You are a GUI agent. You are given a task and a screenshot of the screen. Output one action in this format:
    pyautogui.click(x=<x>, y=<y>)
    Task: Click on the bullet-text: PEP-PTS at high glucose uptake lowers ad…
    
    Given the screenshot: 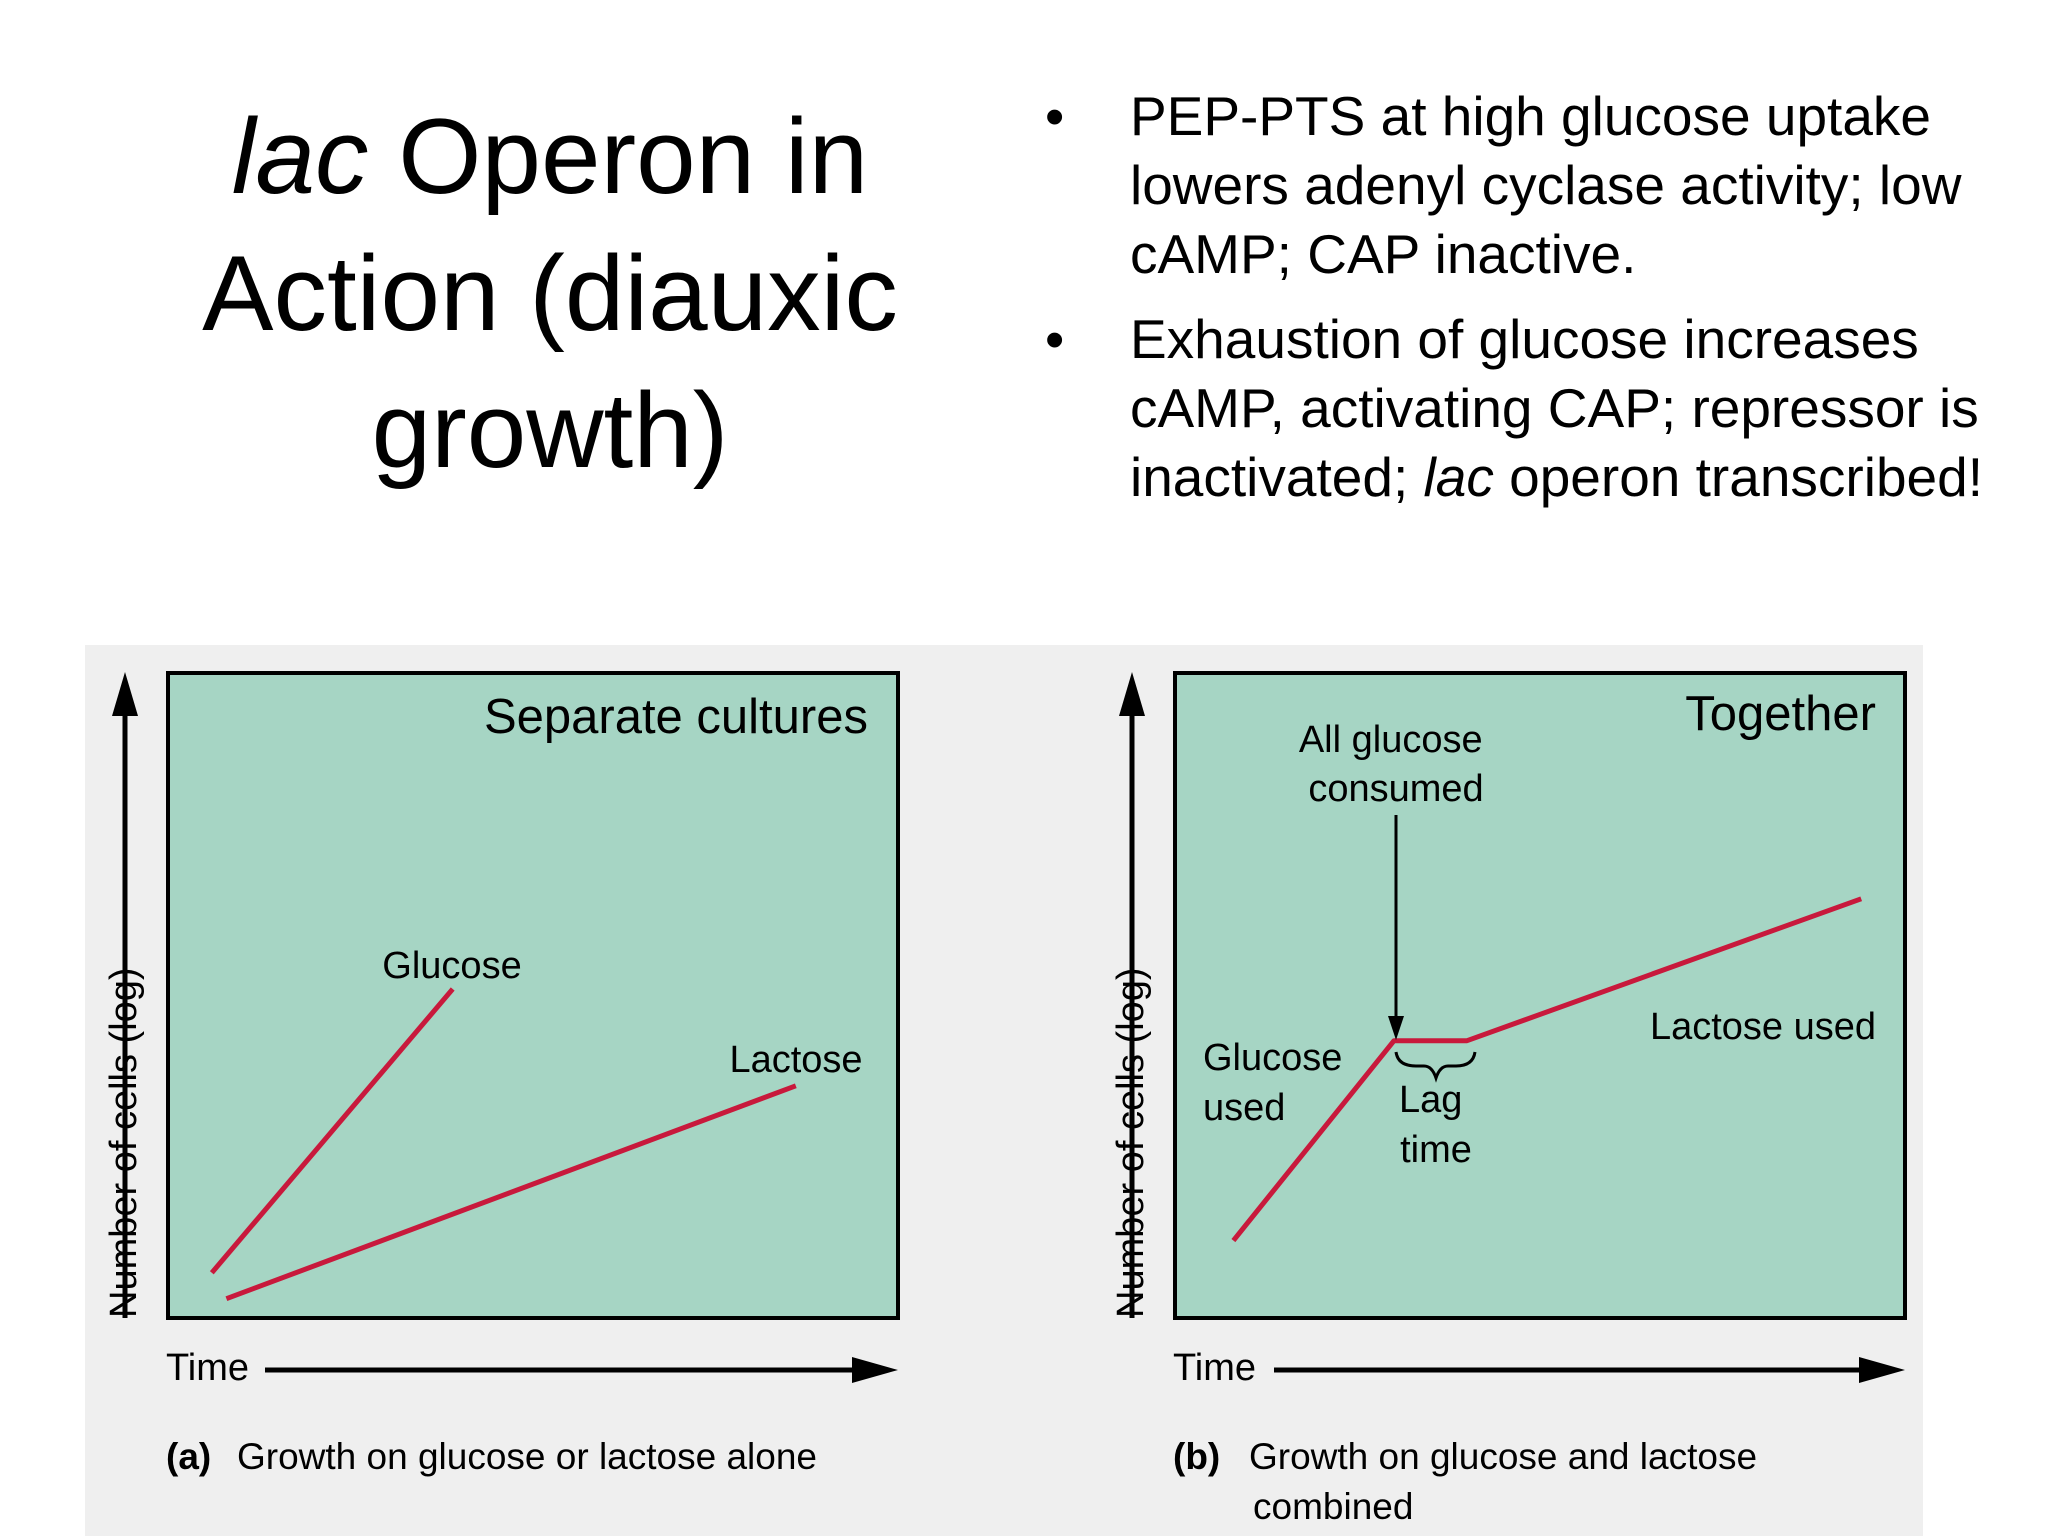 What is the action you would take?
    pyautogui.click(x=1546, y=185)
    